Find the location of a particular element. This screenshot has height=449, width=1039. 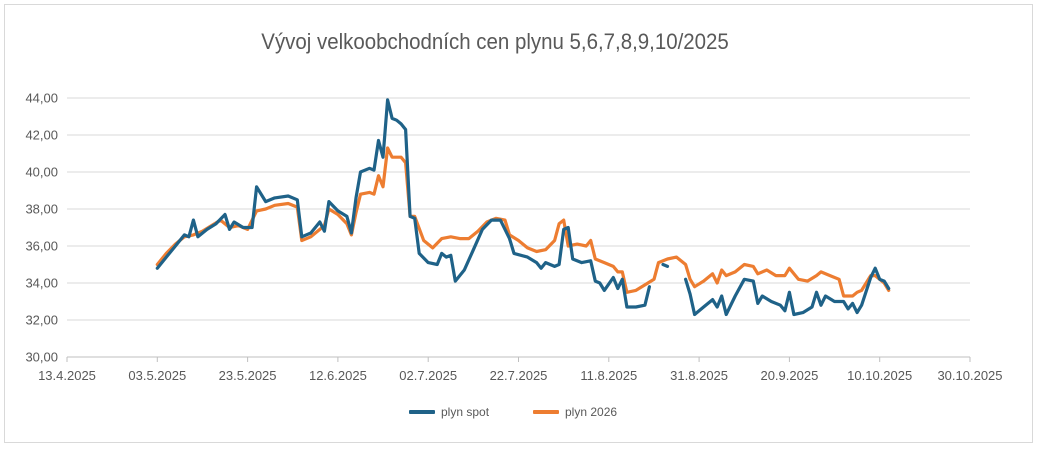

x-tick-label: 22.7.2025 is located at coordinates (519, 375).